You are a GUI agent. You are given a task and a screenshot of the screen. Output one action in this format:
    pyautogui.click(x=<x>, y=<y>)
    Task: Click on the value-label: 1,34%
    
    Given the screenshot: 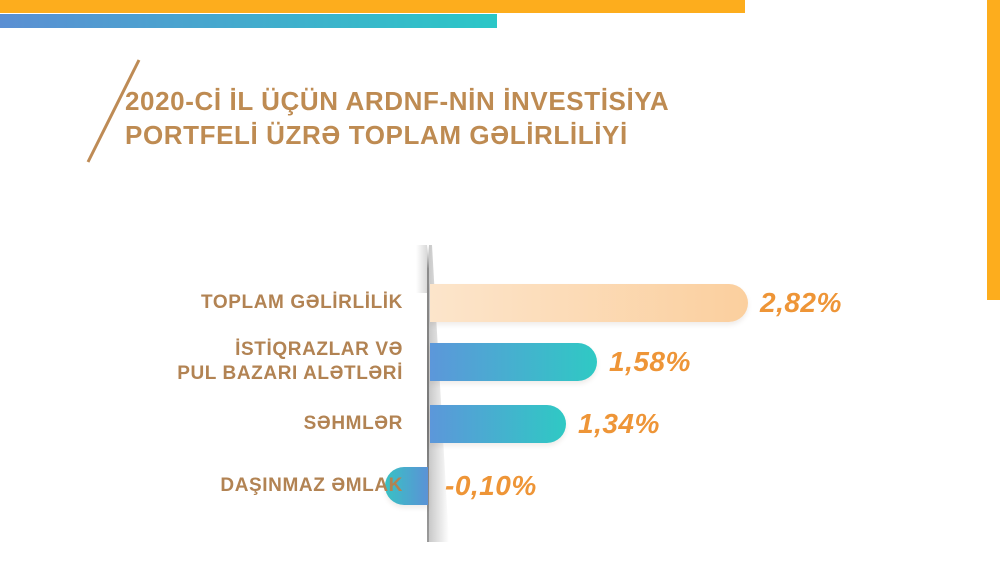 What is the action you would take?
    pyautogui.click(x=619, y=423)
    